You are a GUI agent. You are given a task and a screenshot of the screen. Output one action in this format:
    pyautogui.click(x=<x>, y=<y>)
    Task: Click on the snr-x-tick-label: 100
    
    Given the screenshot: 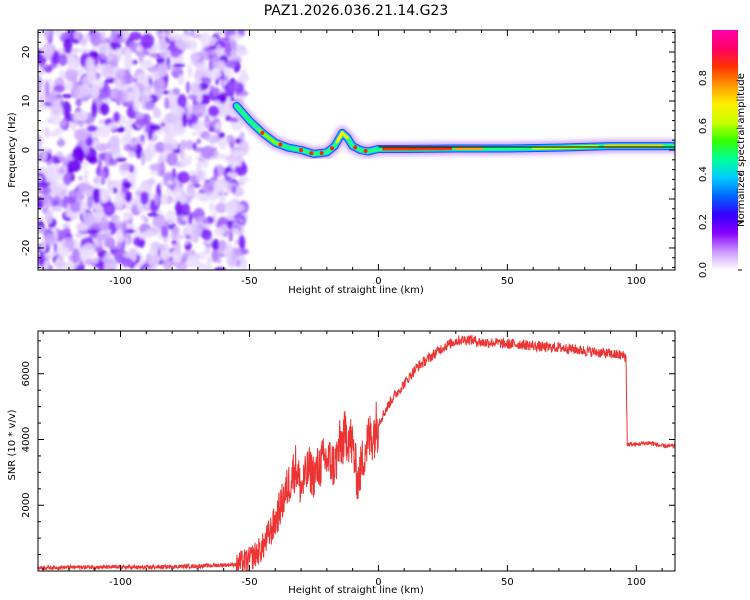 What is the action you would take?
    pyautogui.click(x=636, y=582)
    